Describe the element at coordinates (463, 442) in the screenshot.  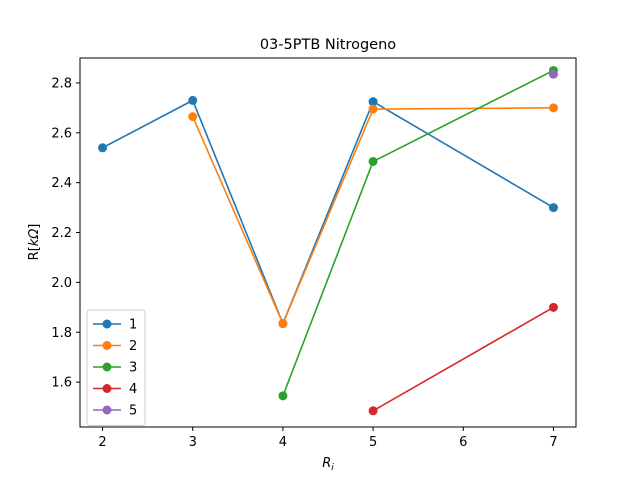
I see `x-tick-label: 6` at that location.